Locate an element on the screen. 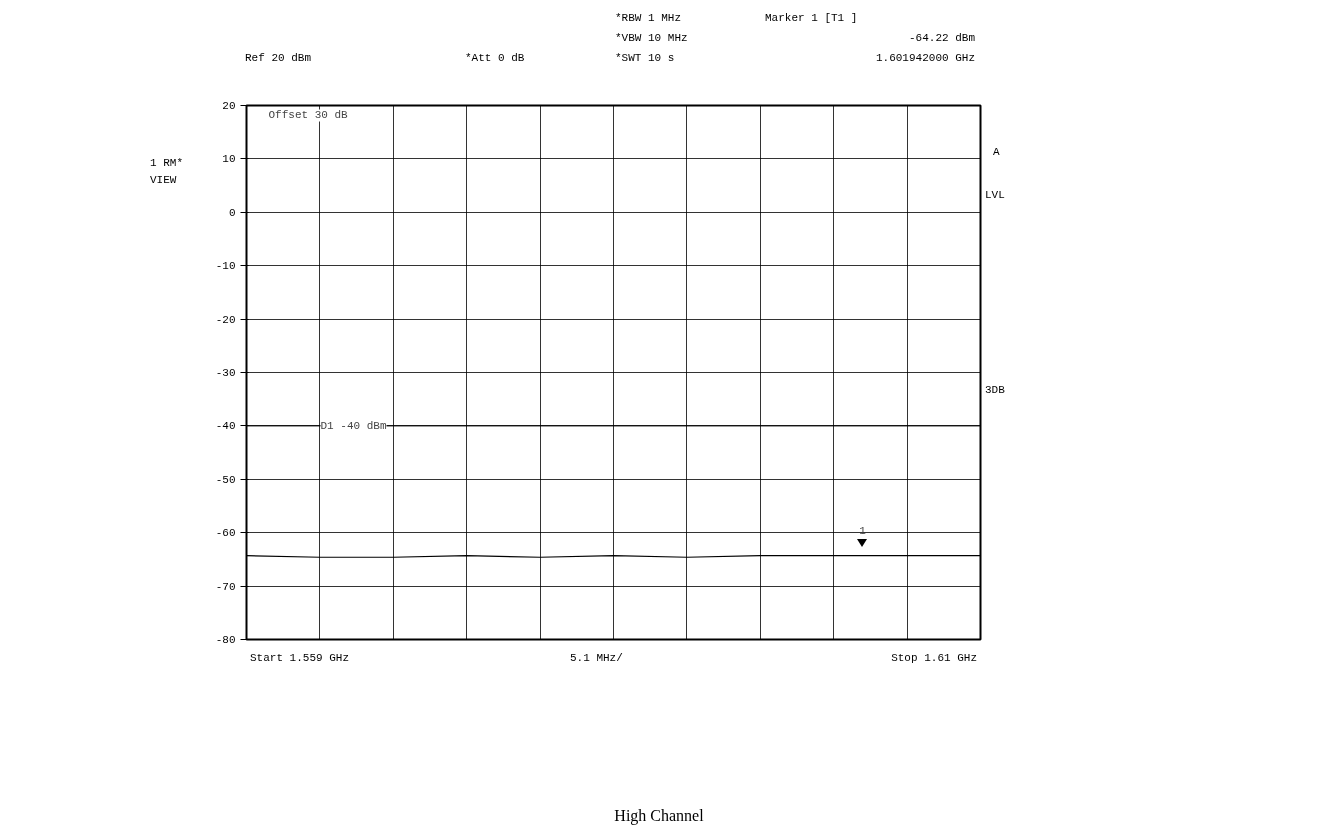 This screenshot has width=1318, height=835. text: Ref 20 dBm is located at coordinates (278, 58).